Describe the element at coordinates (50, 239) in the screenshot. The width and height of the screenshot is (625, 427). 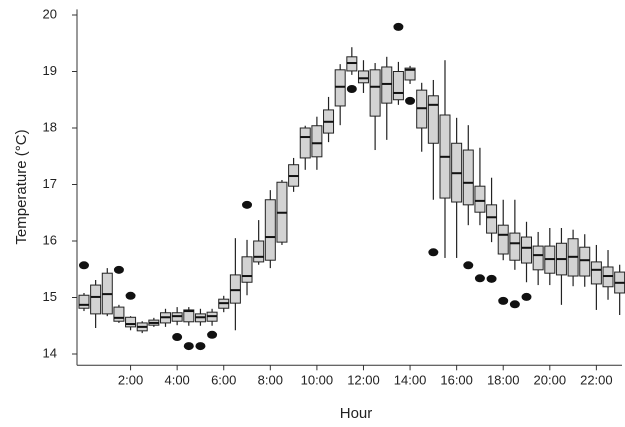
I see `y-tick-label: 16` at that location.